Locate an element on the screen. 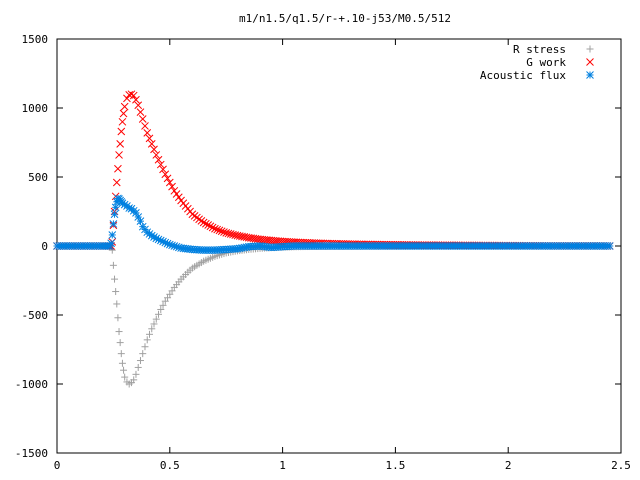 This screenshot has width=640, height=480. series-acoustic-flux is located at coordinates (333, 224).